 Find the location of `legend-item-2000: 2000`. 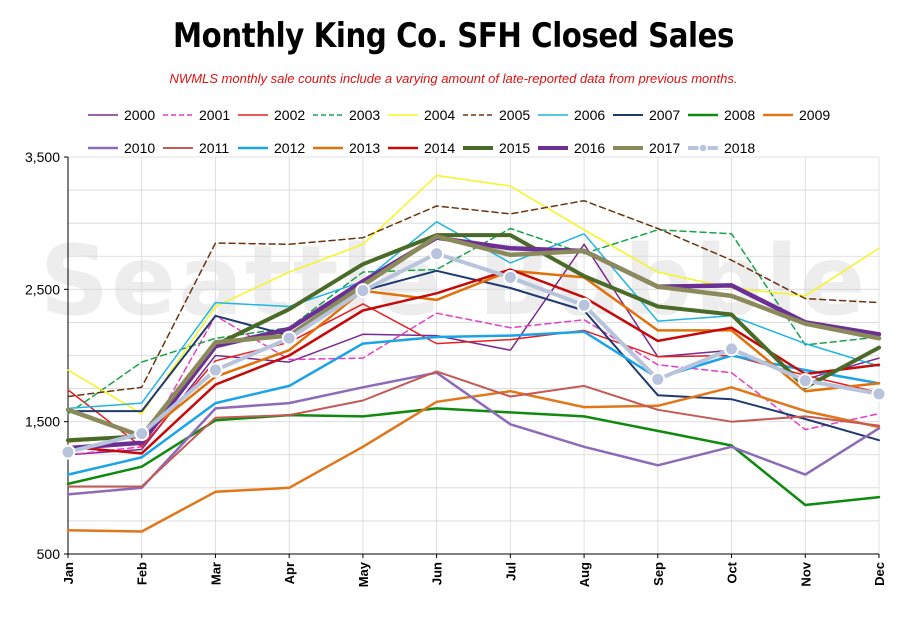

legend-item-2000: 2000 is located at coordinates (120, 115).